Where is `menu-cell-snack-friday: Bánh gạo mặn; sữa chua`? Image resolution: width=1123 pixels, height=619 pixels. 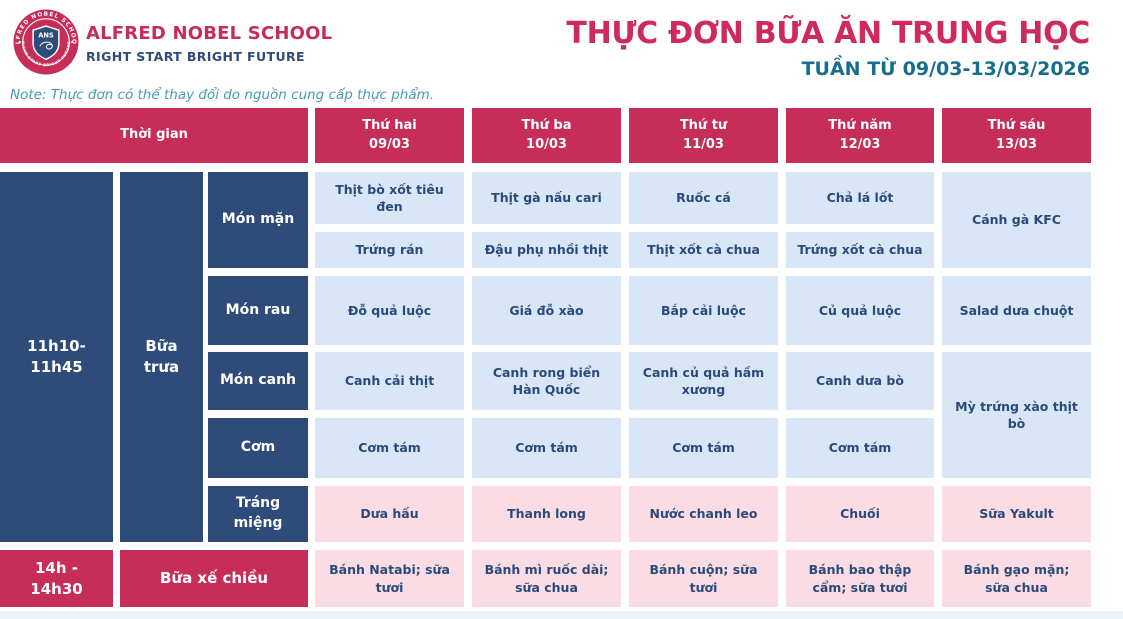 menu-cell-snack-friday: Bánh gạo mặn; sữa chua is located at coordinates (1016, 578).